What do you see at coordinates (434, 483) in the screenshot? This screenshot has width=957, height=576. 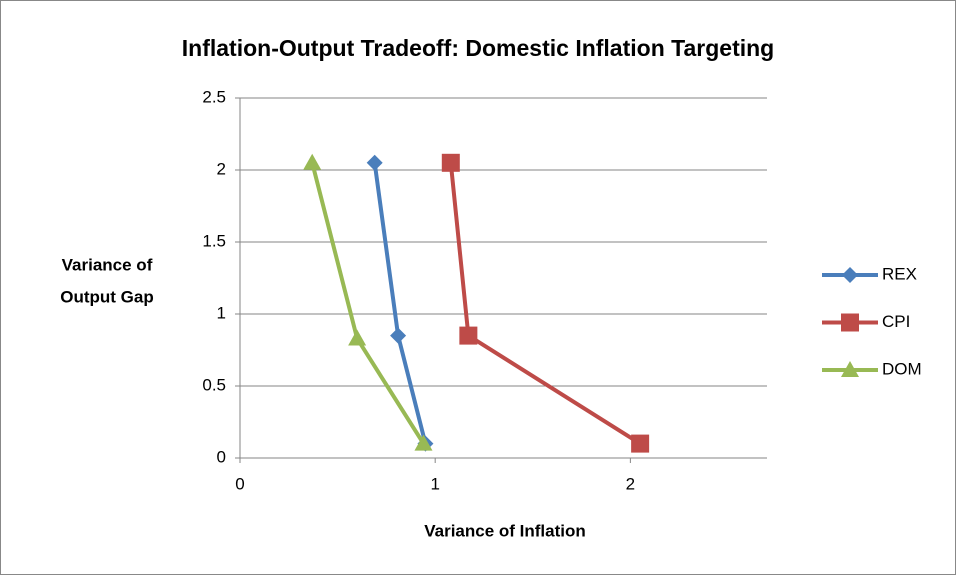 I see `x-tick-label: 1` at bounding box center [434, 483].